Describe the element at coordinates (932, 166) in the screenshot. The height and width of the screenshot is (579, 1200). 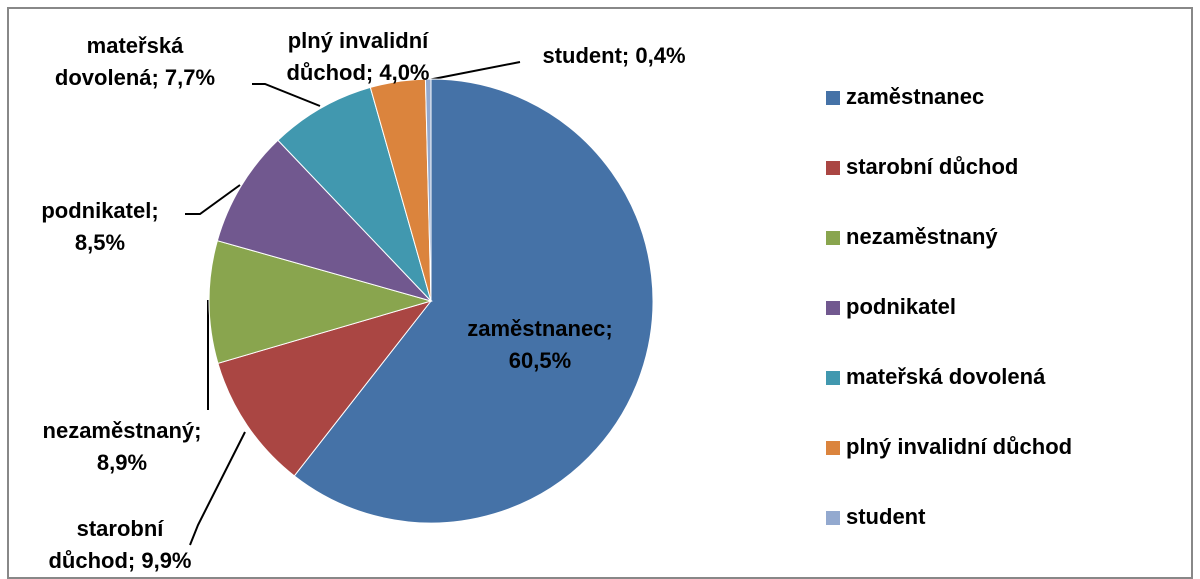
I see `legend-label: starobní důchod` at that location.